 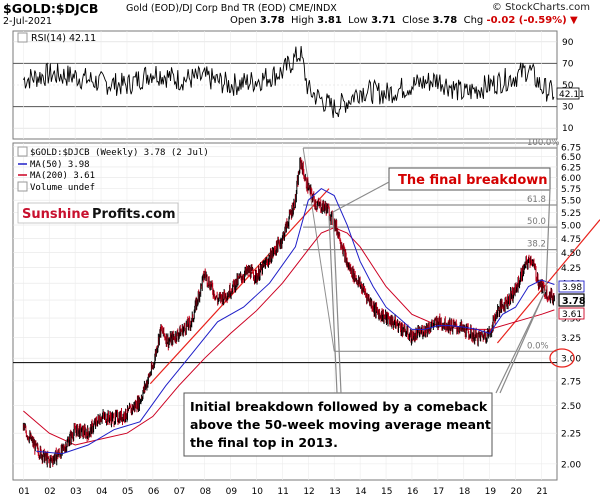 What do you see at coordinates (232, 492) in the screenshot?
I see `x-tick-label: 09` at bounding box center [232, 492].